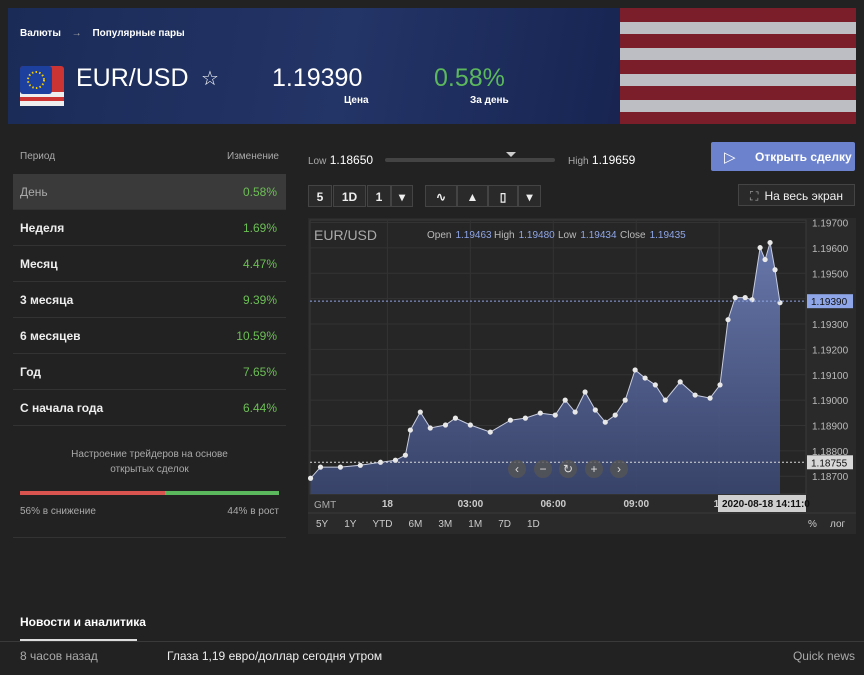 This screenshot has width=864, height=675. I want to click on period-row: 6 месяцев 10.59%, so click(149, 336).